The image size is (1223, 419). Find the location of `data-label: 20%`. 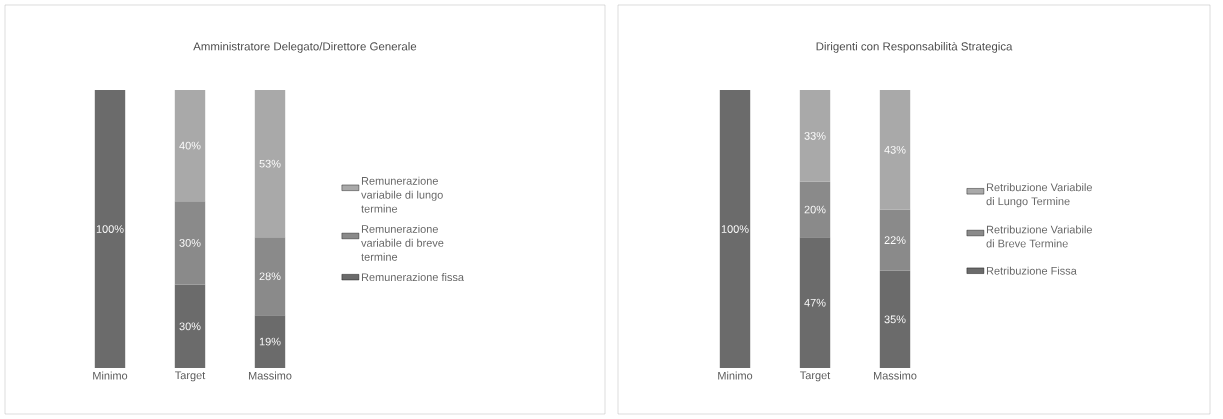

data-label: 20% is located at coordinates (815, 209).